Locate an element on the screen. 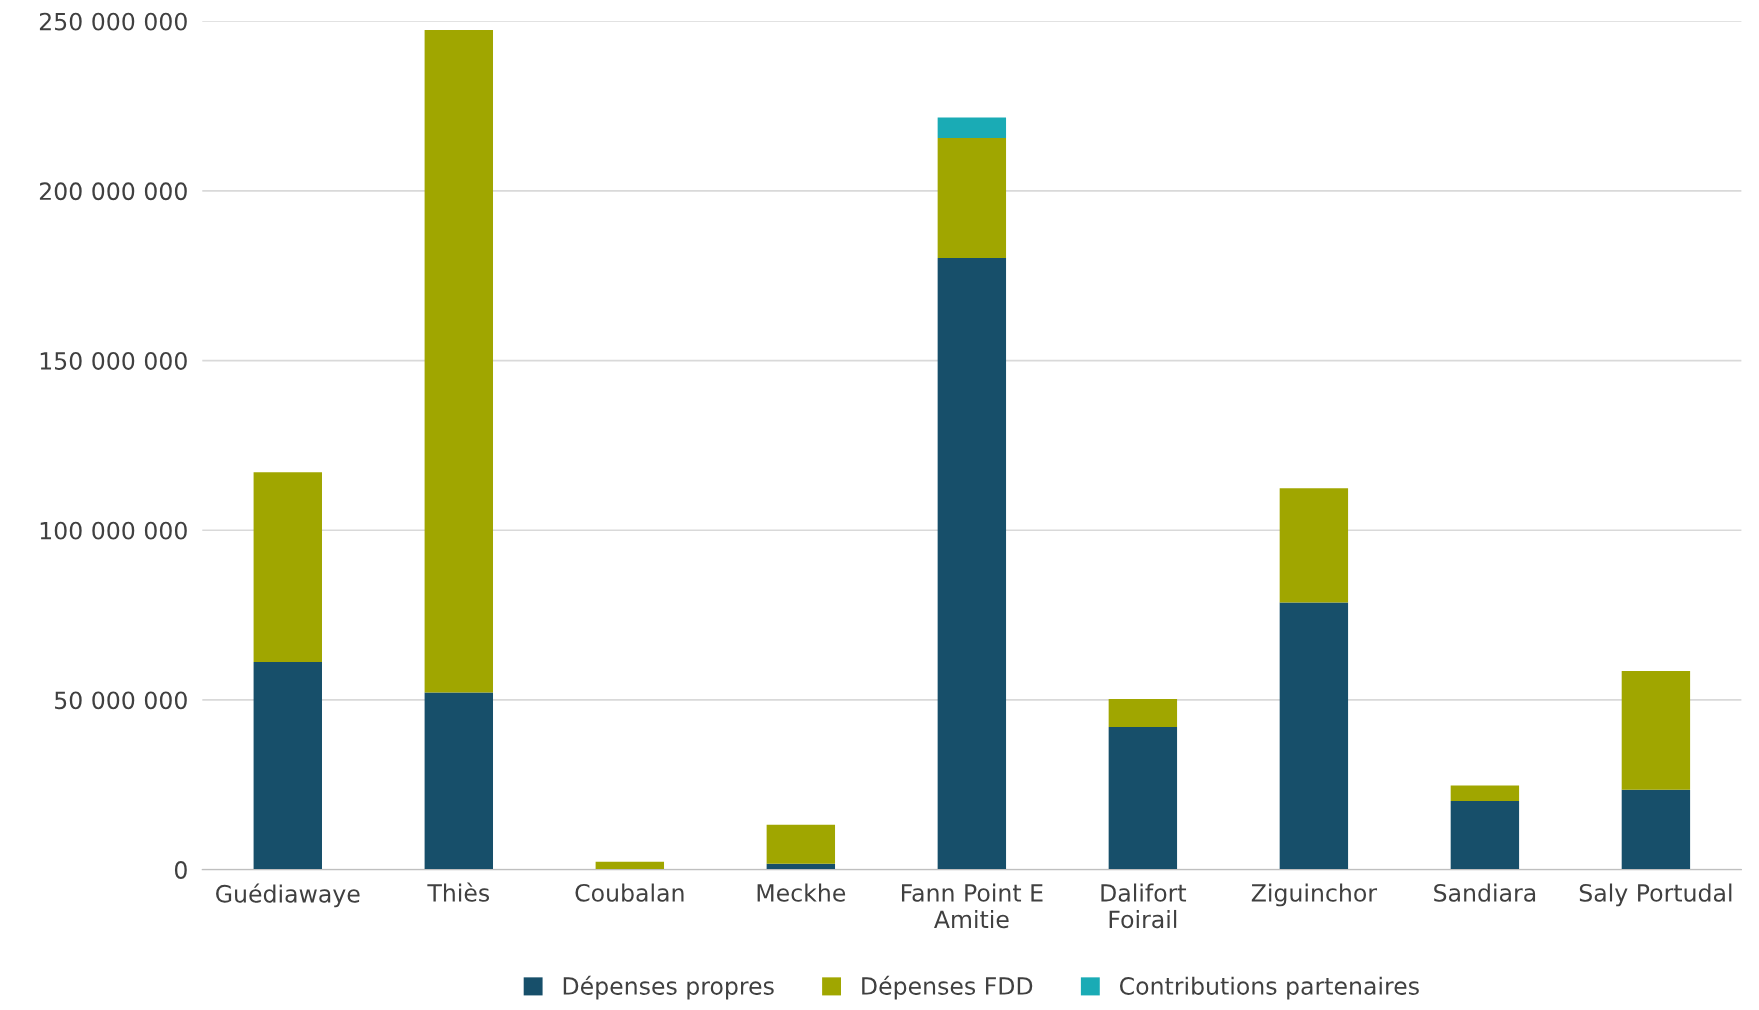 This screenshot has height=1010, width=1759. y-tick-label: 200 000 000 is located at coordinates (113, 191).